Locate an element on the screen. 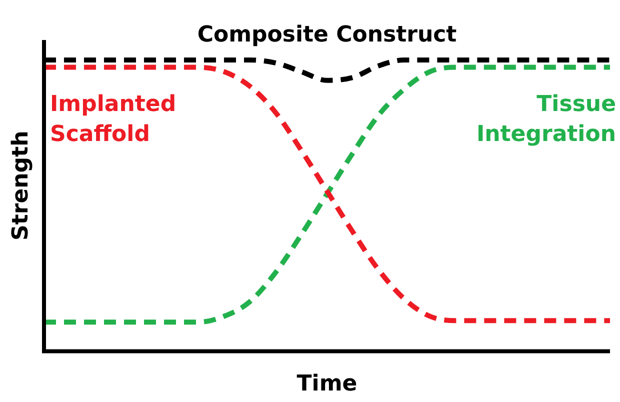 Image resolution: width=620 pixels, height=402 pixels. series-label: Composite Construct is located at coordinates (327, 35).